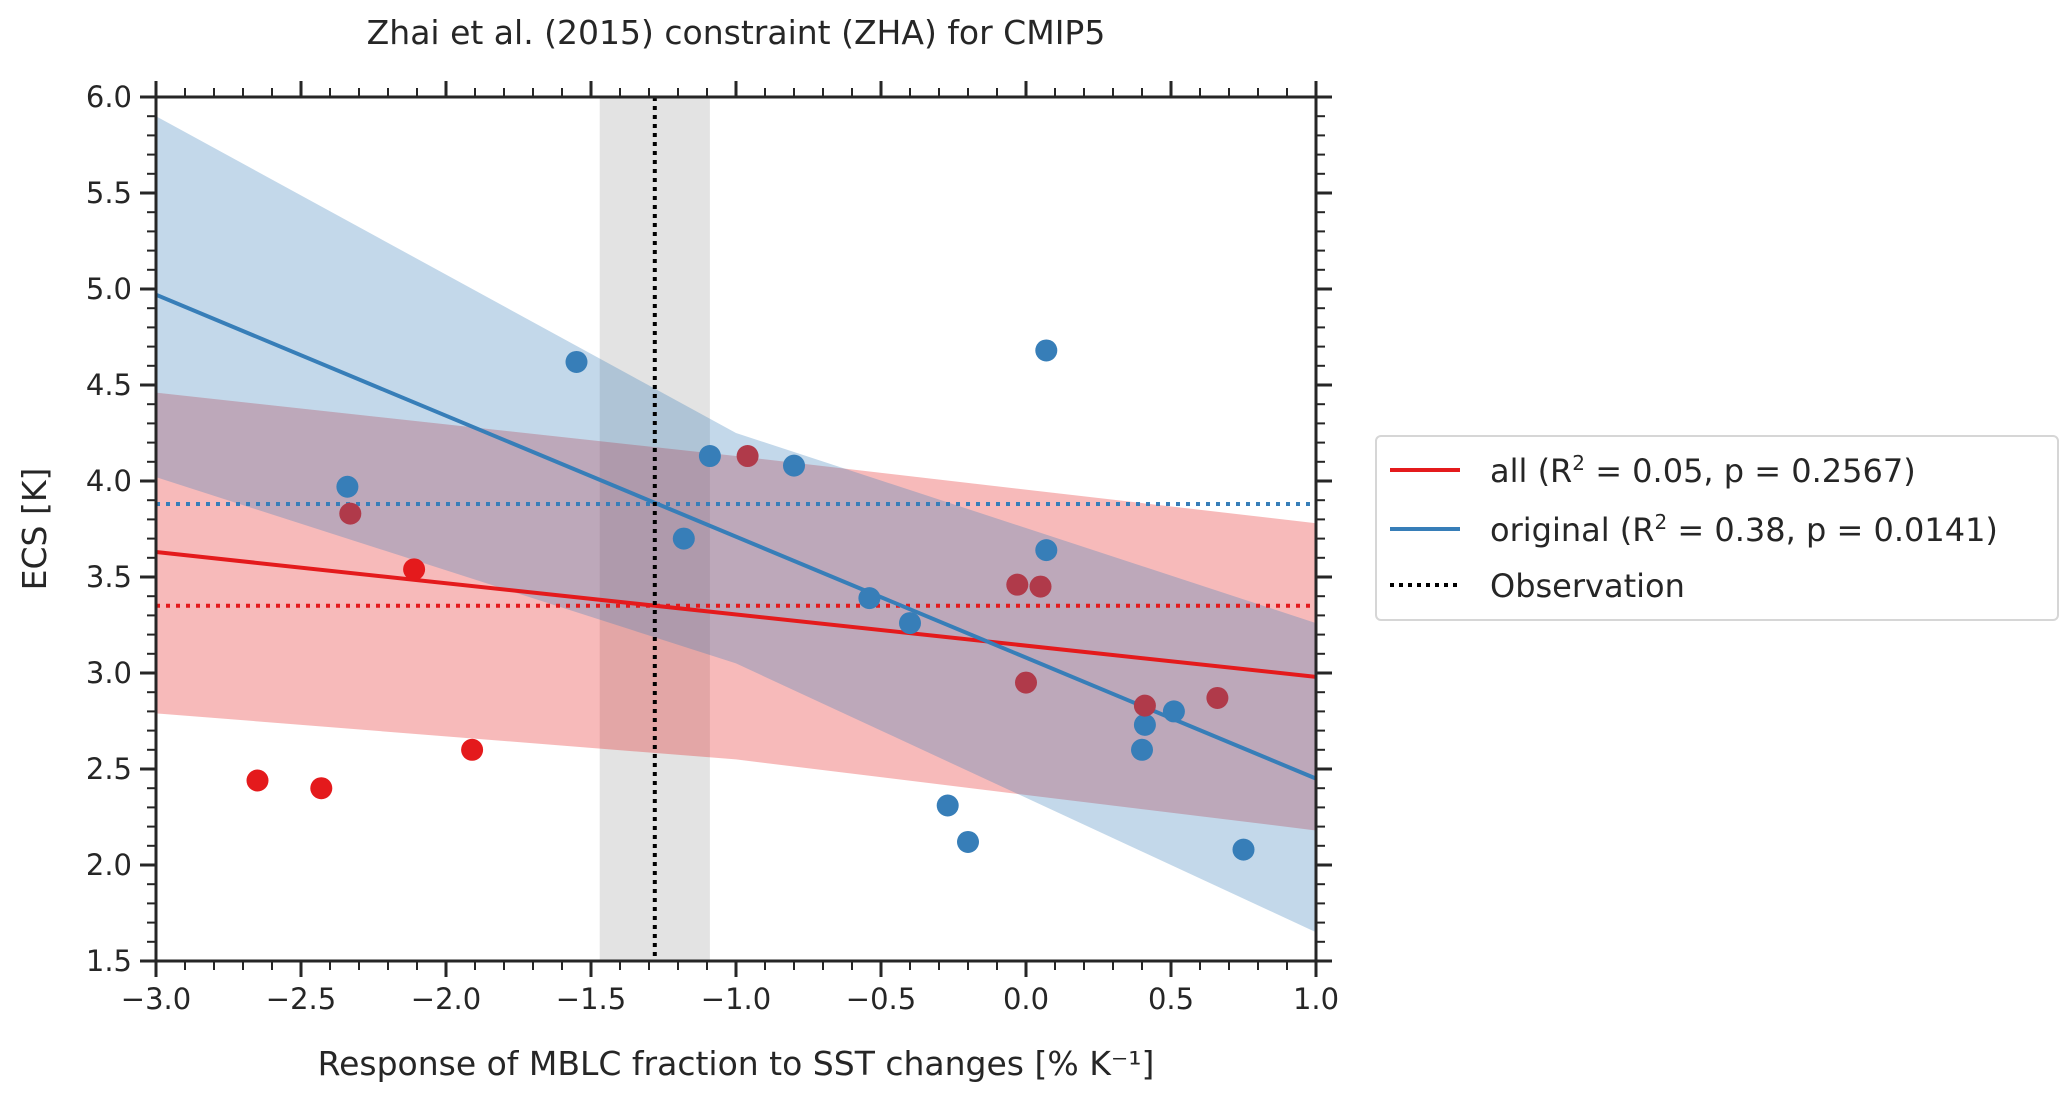  Describe the element at coordinates (1531, 471) in the screenshot. I see `legend-all-name: all (R` at that location.